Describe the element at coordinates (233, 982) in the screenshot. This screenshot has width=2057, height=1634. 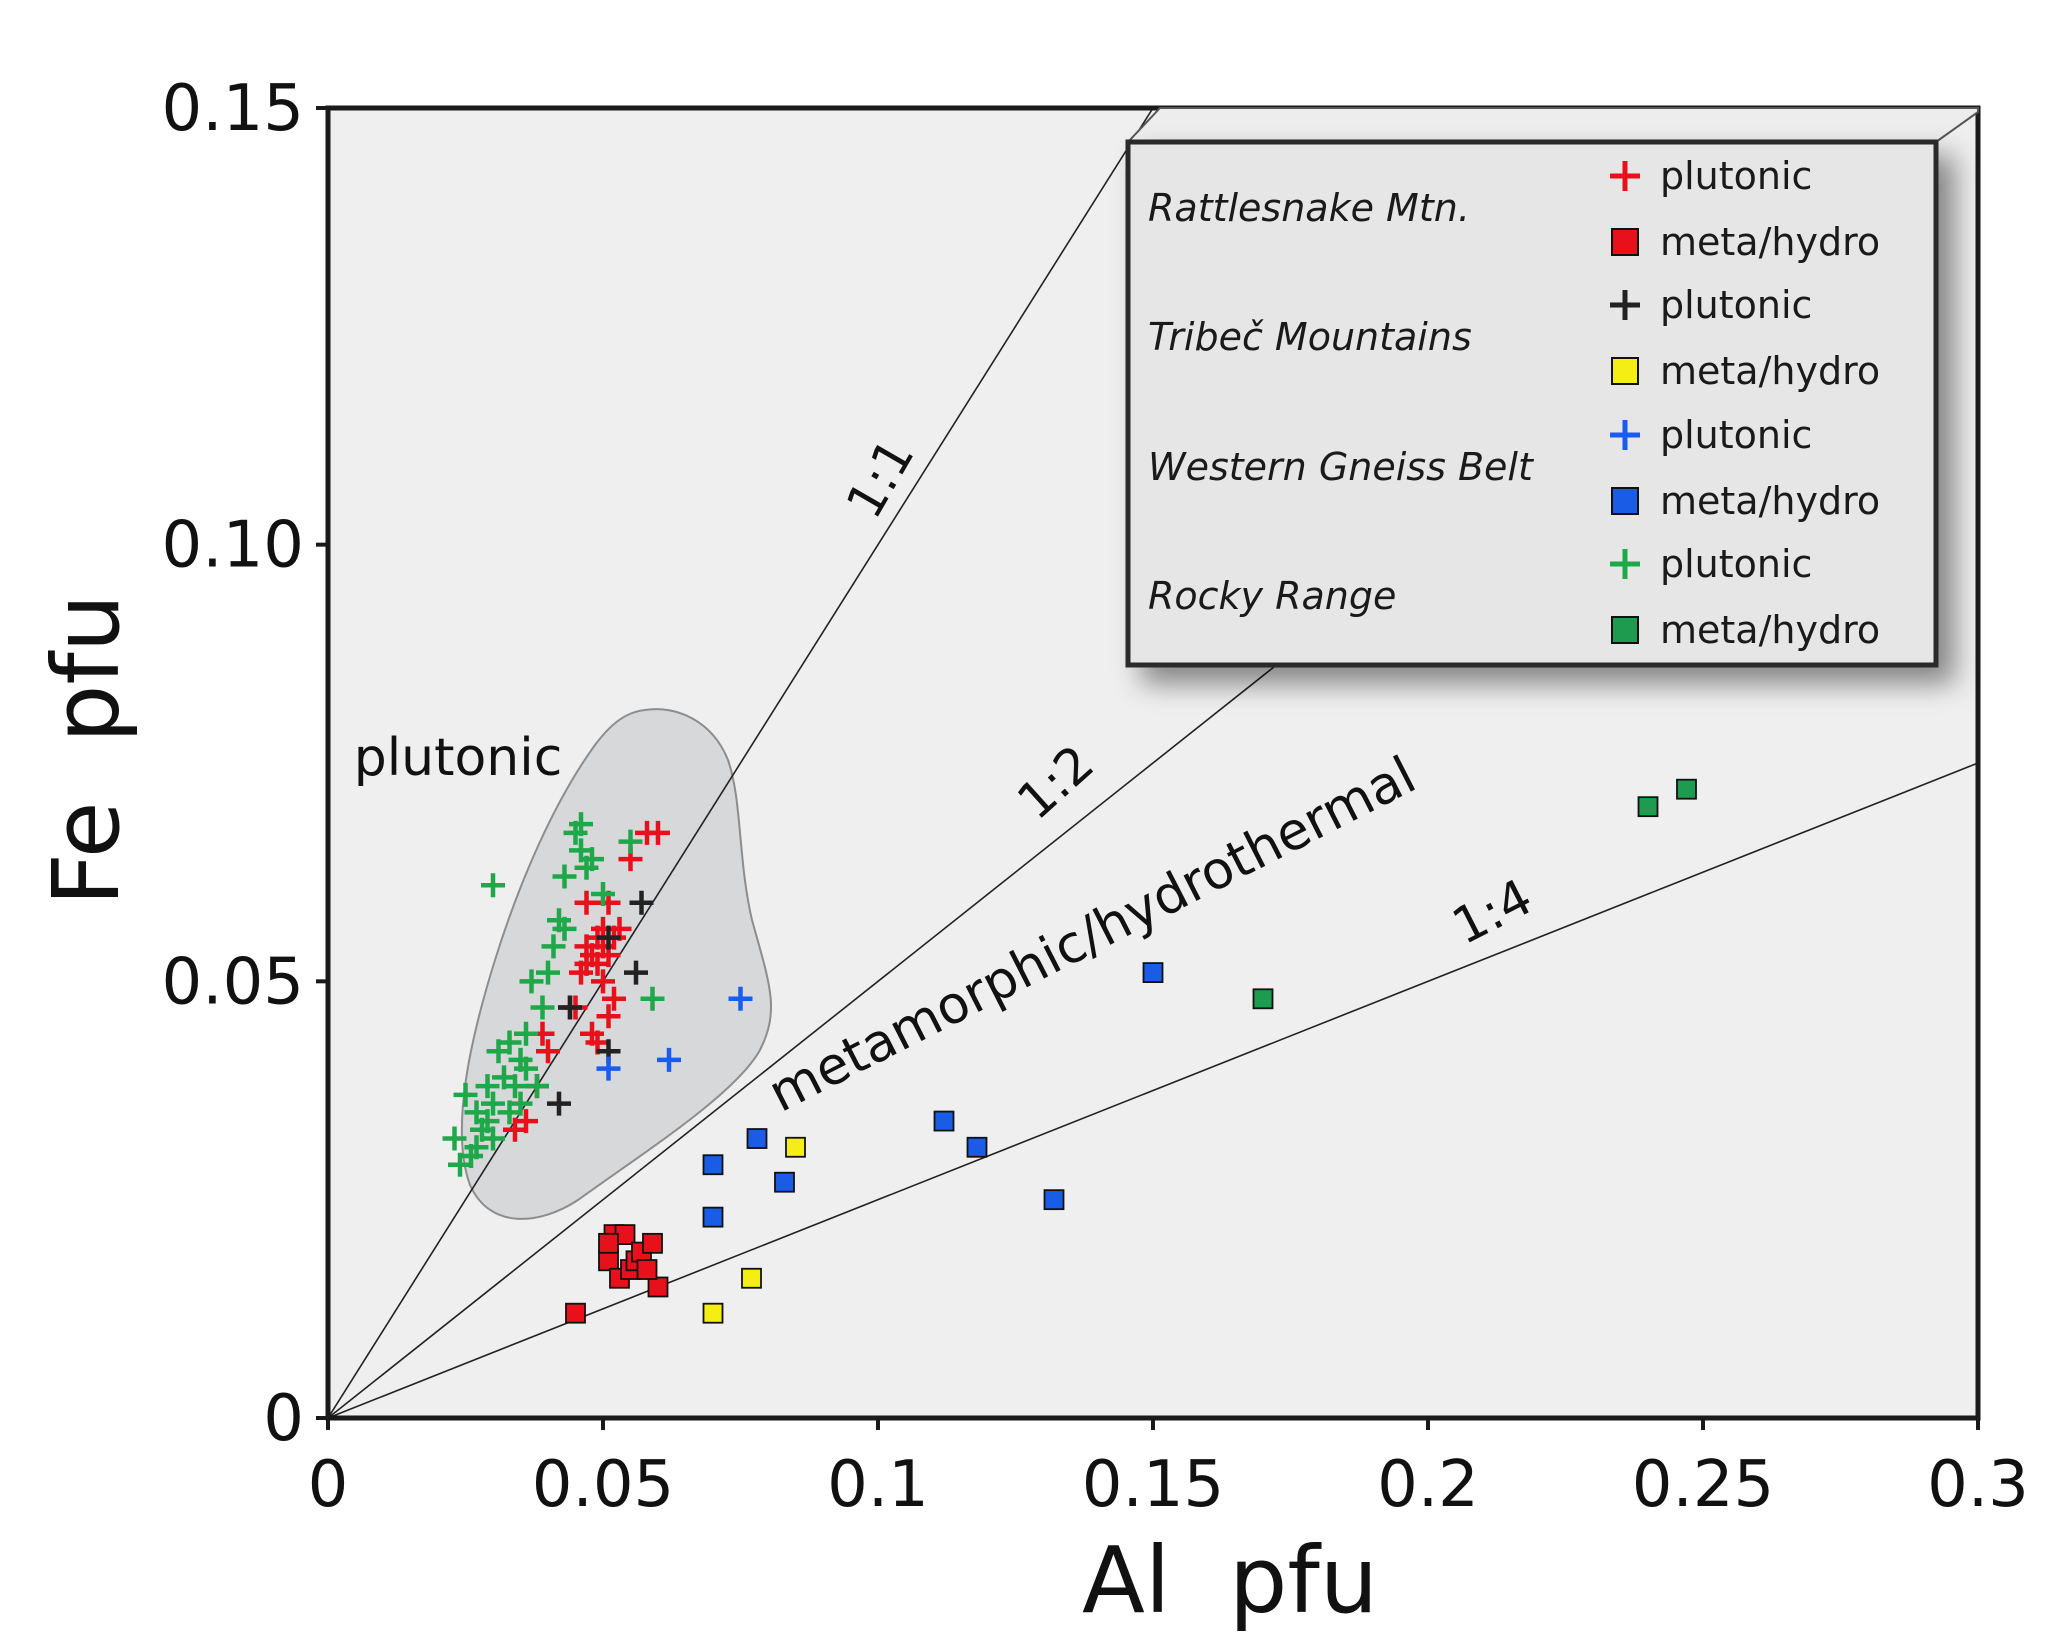
I see `y-tick-label: 0.05` at that location.